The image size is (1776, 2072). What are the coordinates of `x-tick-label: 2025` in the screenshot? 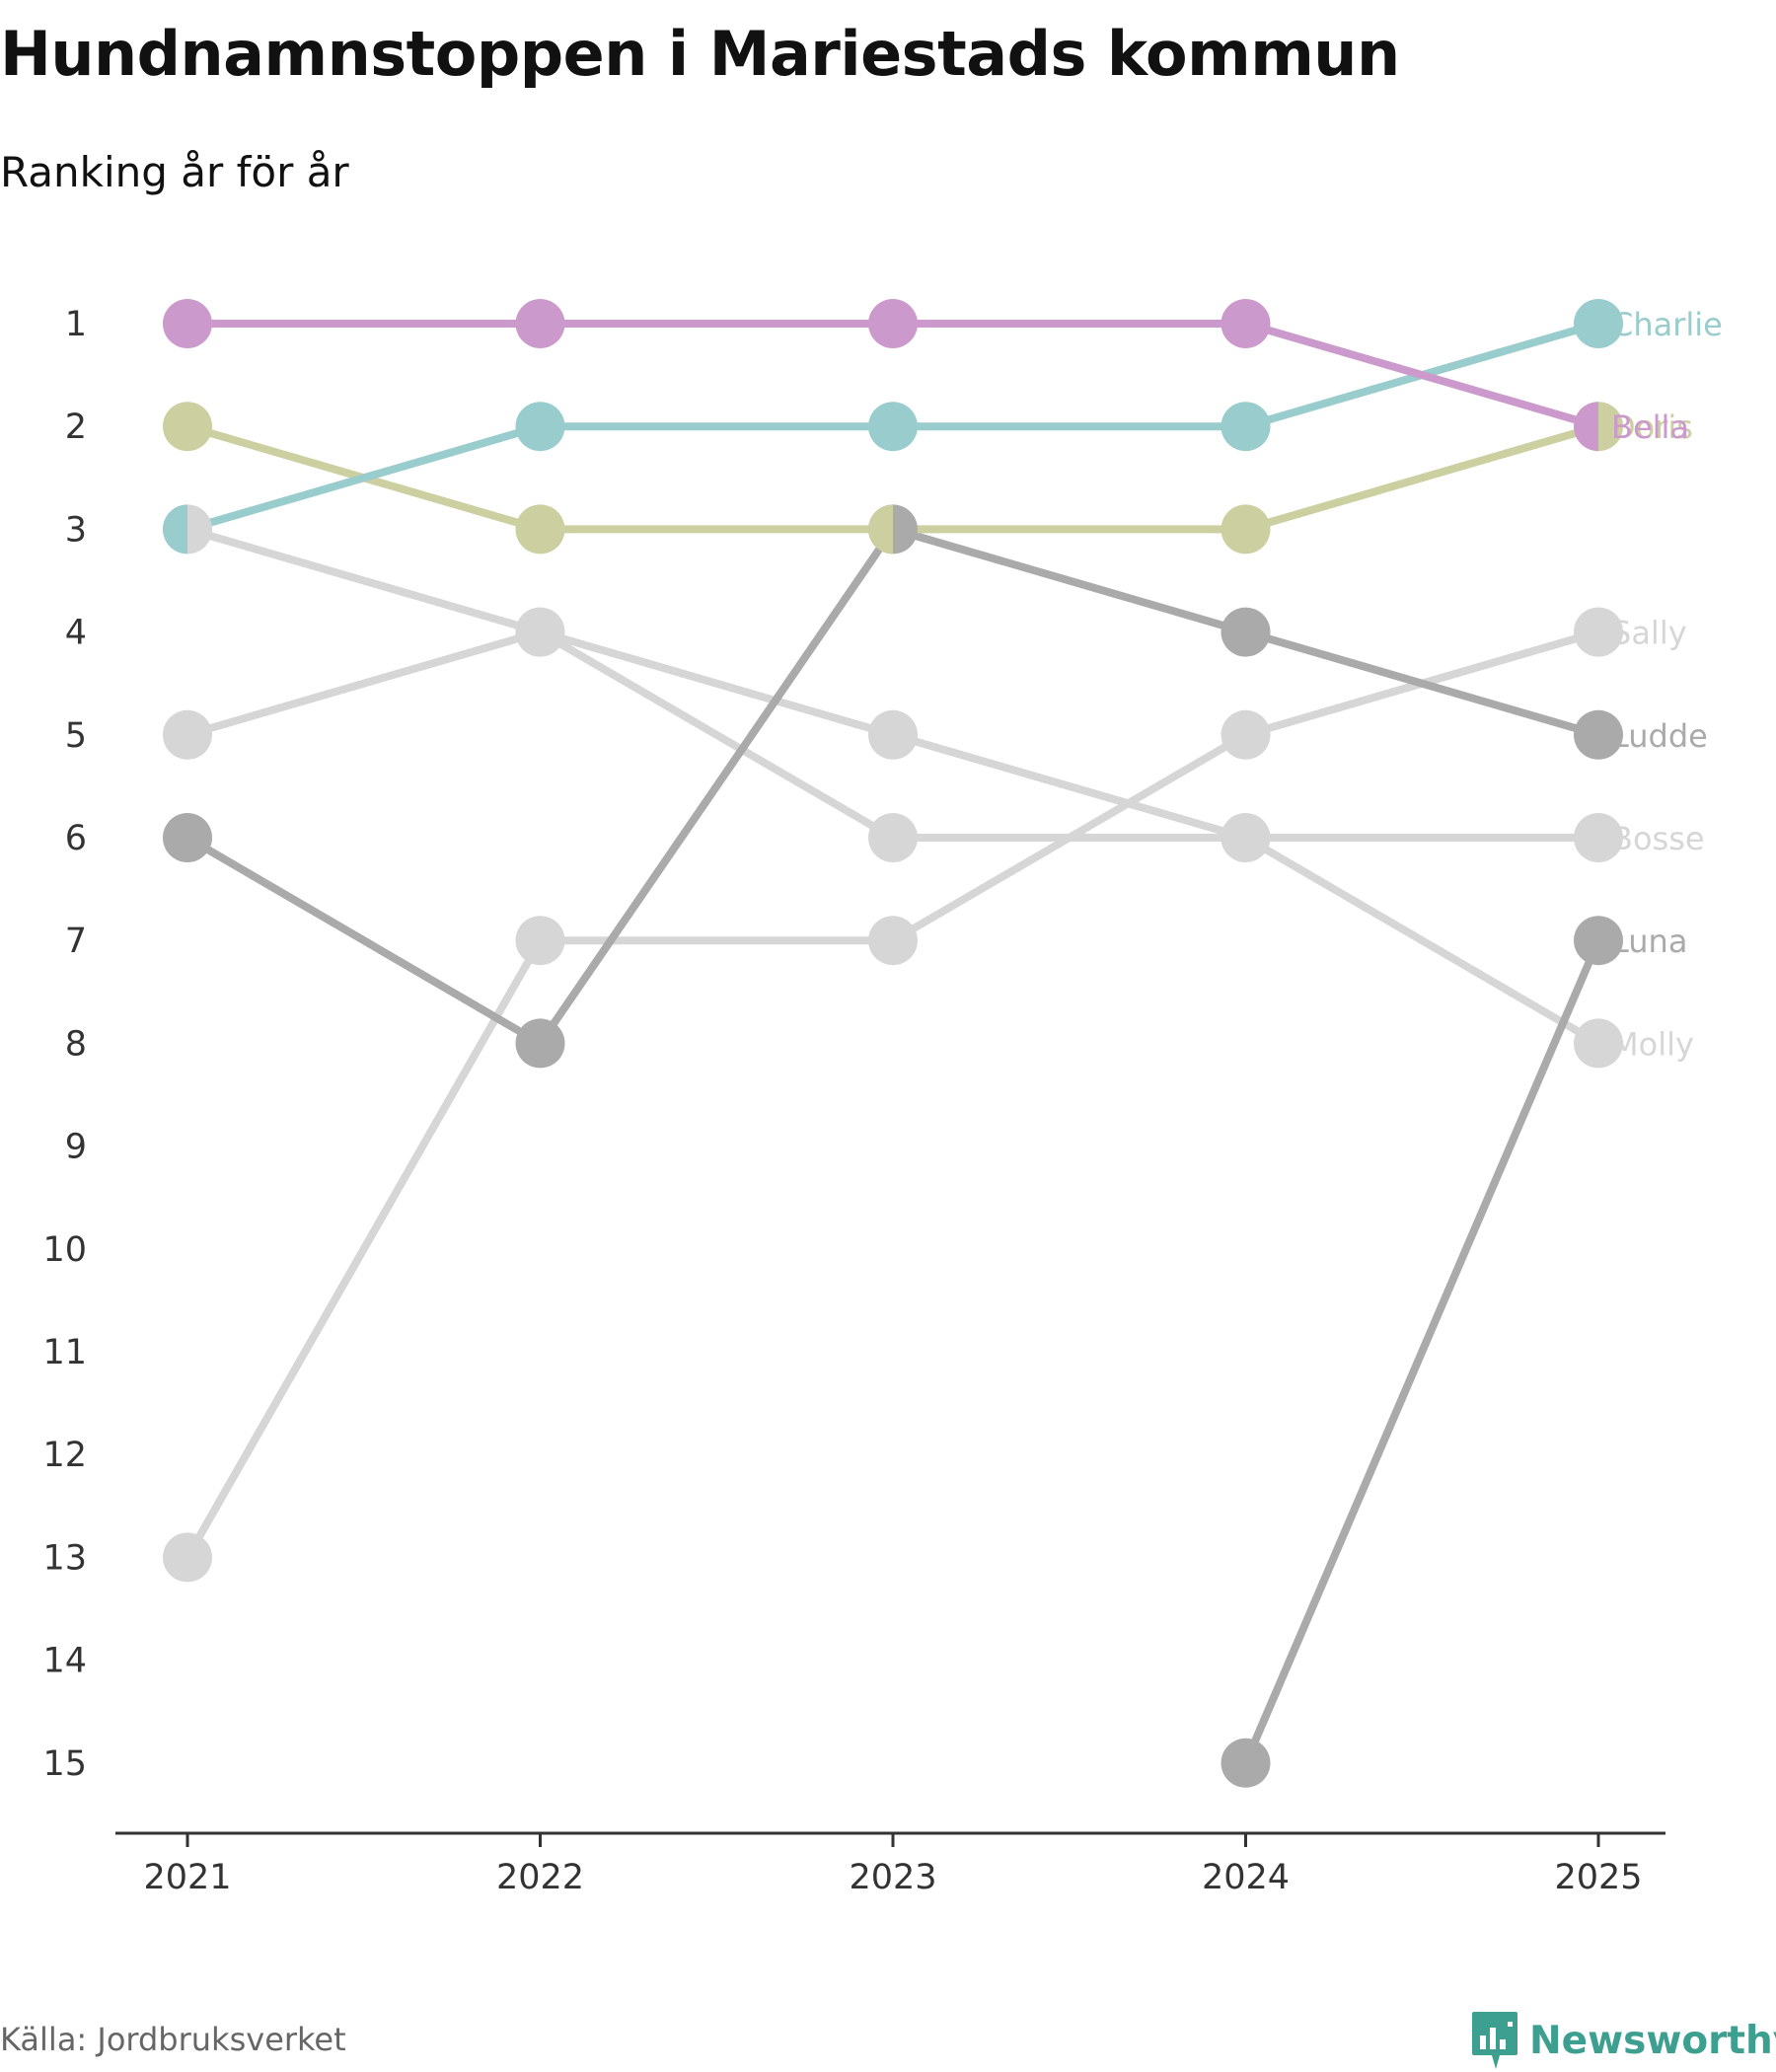 It's located at (1598, 1877).